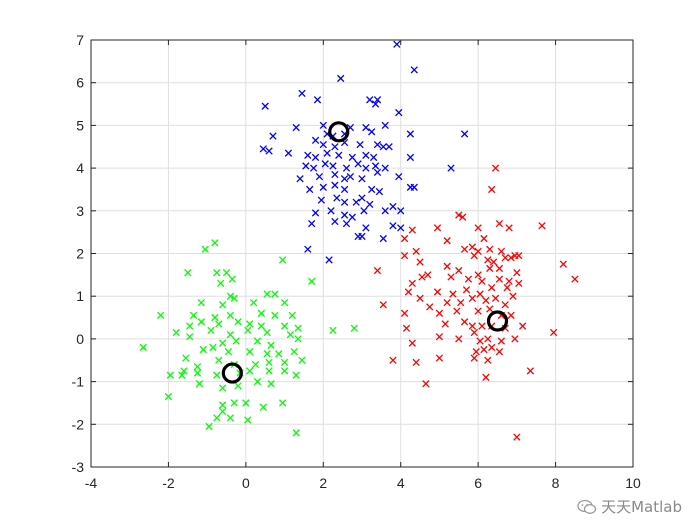 This screenshot has height=525, width=700. What do you see at coordinates (80, 83) in the screenshot?
I see `y-tick-label: 6` at bounding box center [80, 83].